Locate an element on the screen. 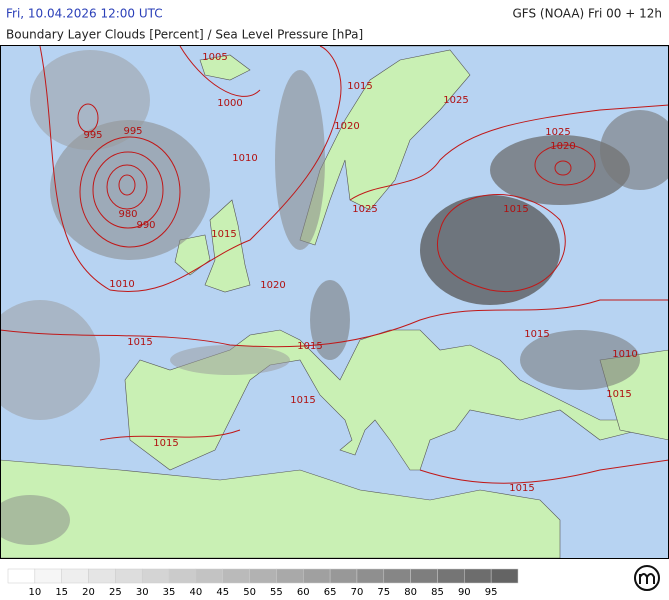 This screenshot has height=600, width=669. colorbar-label: 65 is located at coordinates (330, 592).